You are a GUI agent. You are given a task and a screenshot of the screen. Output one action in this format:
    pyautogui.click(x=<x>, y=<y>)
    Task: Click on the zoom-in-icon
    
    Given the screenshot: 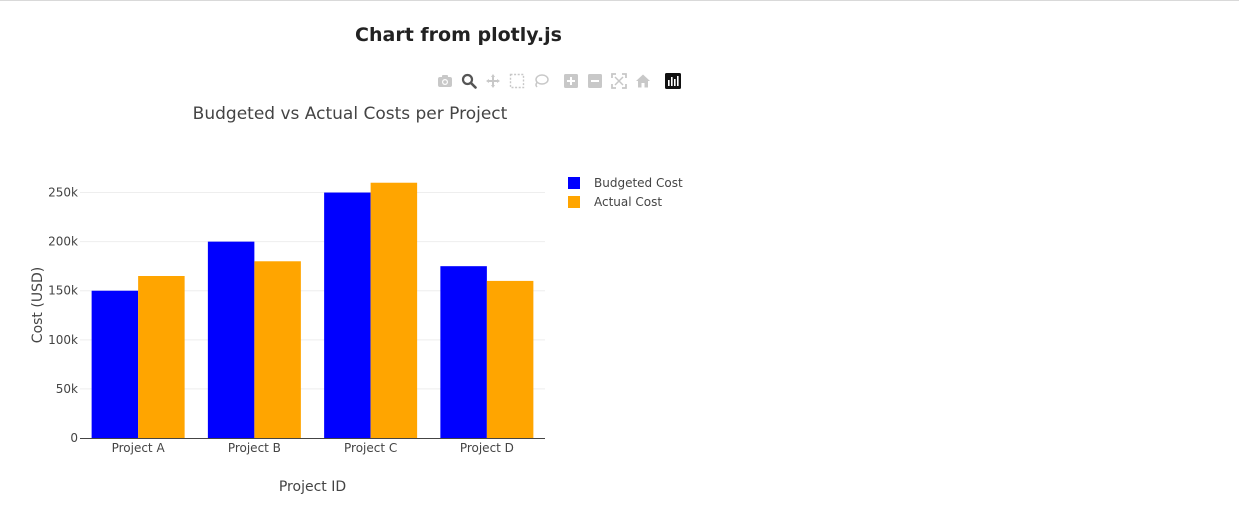 What is the action you would take?
    pyautogui.click(x=571, y=81)
    